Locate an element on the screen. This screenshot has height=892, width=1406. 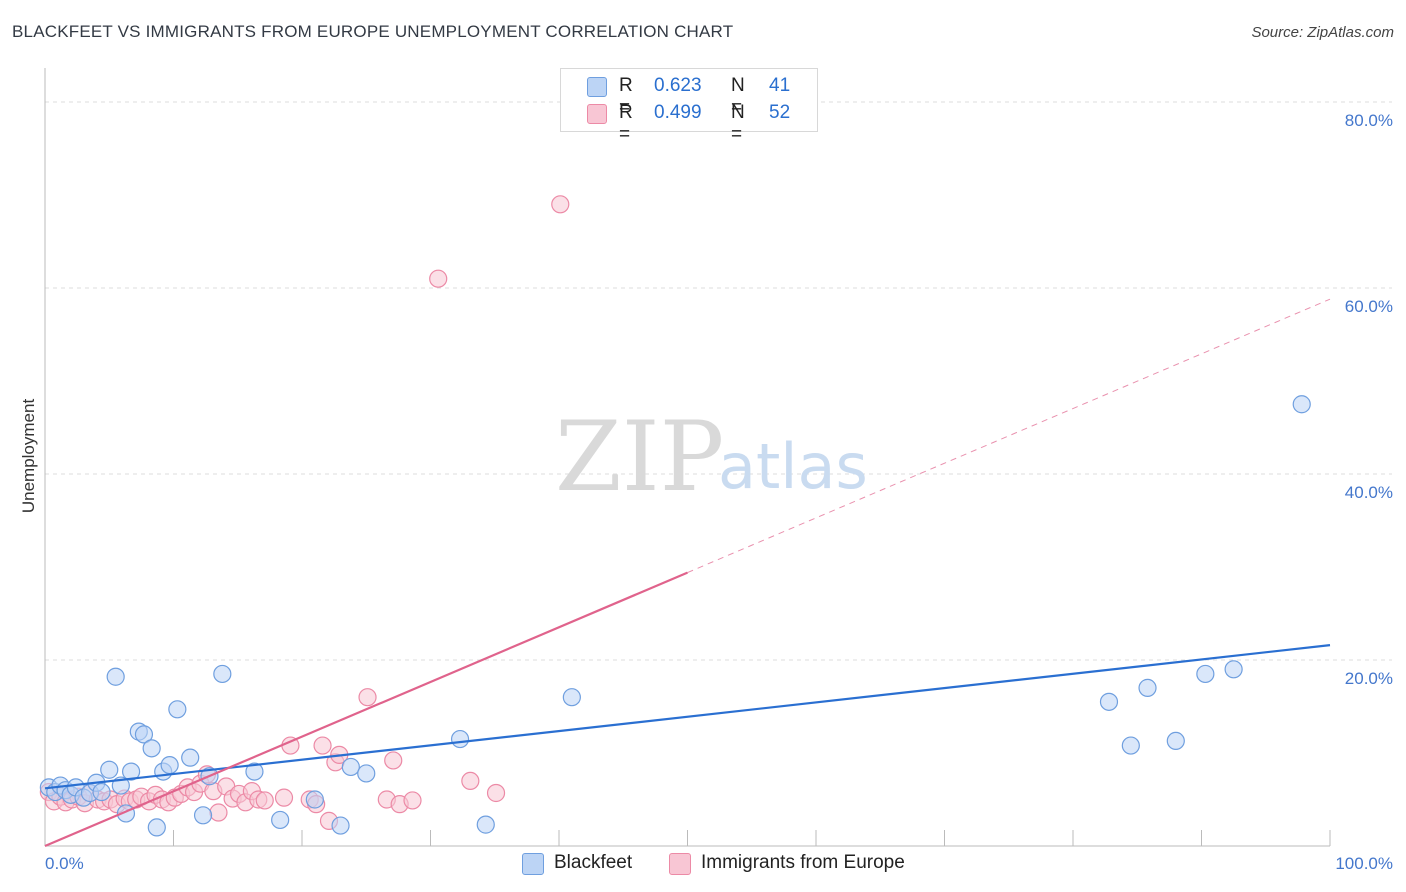
y-tick-label: 40.0% is located at coordinates (1369, 492).